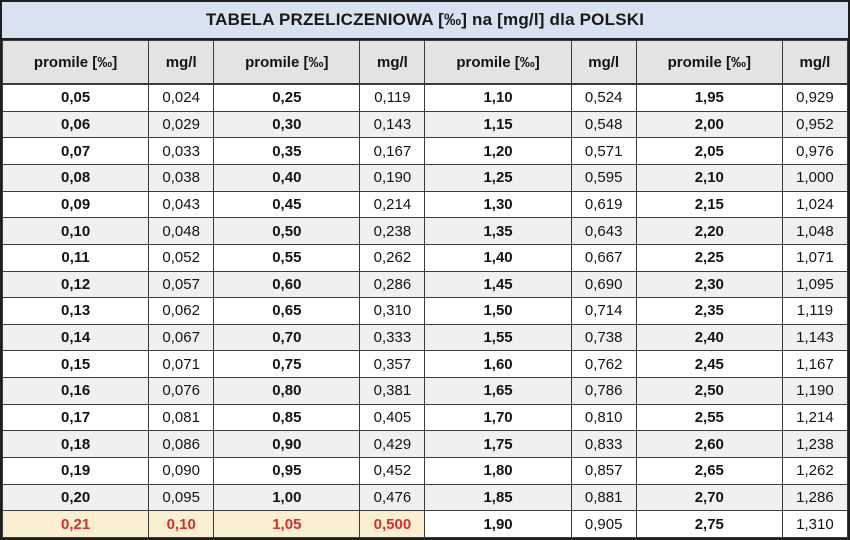 The height and width of the screenshot is (540, 850). What do you see at coordinates (181, 470) in the screenshot?
I see `cell-mgl: 0,090` at bounding box center [181, 470].